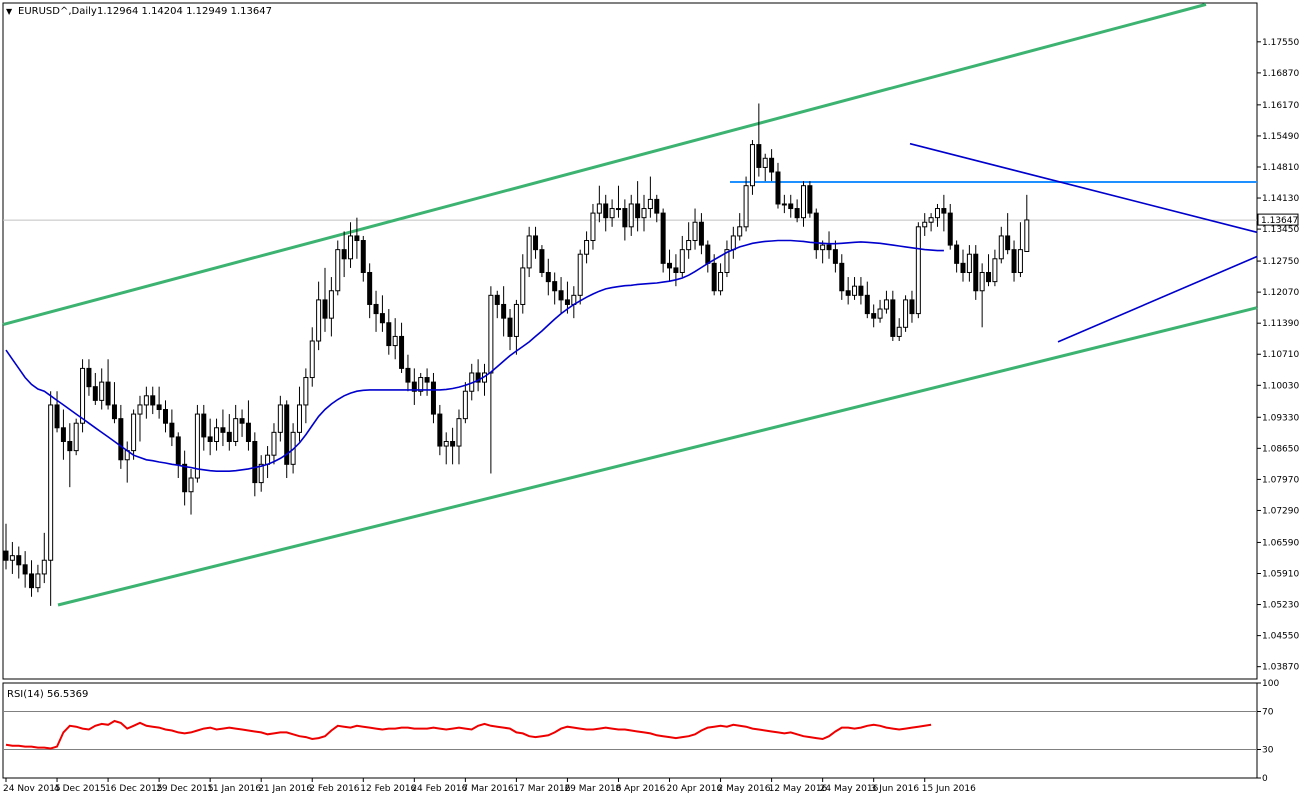 The height and width of the screenshot is (800, 1300). What do you see at coordinates (488, 789) in the screenshot?
I see `date-tick-label: 7 Mar 2016` at bounding box center [488, 789].